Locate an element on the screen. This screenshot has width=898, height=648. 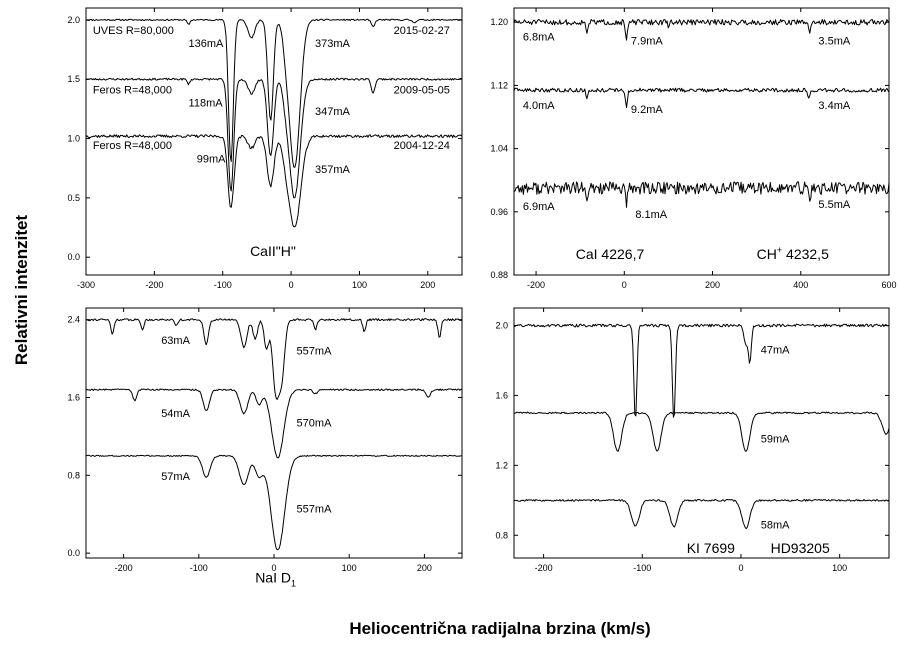
annotation-label: HD93205 is located at coordinates (800, 548).